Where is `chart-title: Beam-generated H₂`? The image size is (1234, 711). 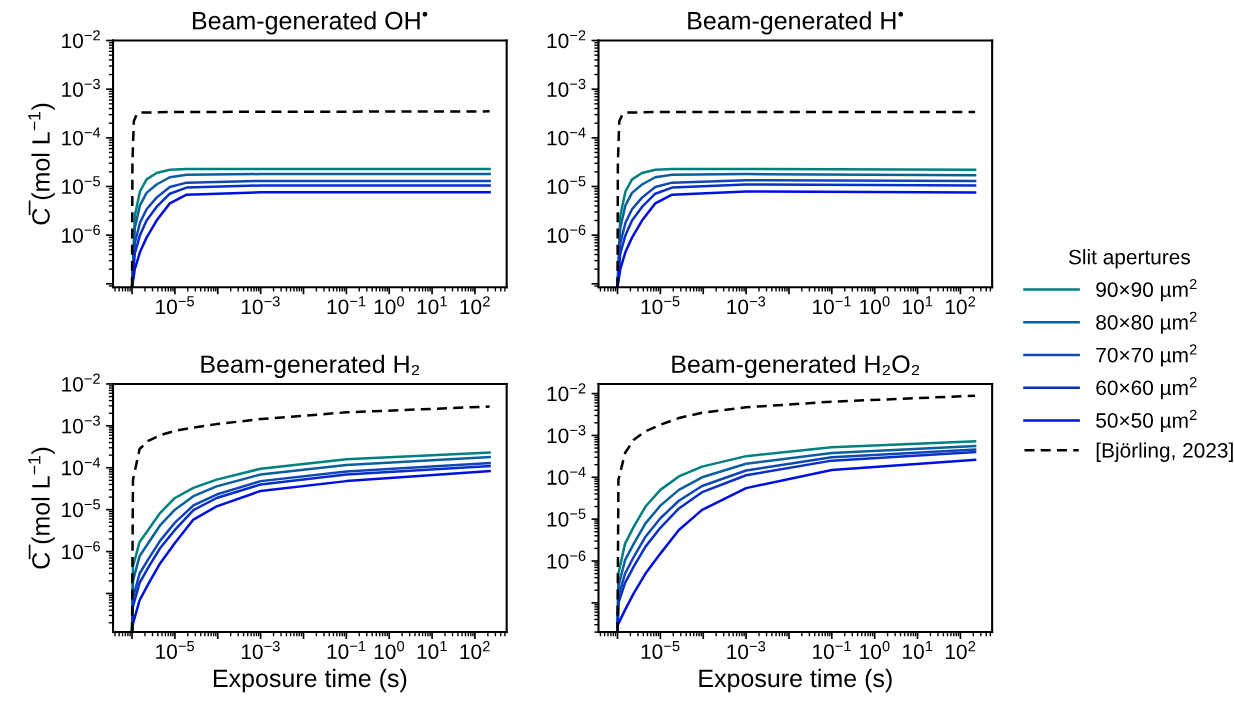 chart-title: Beam-generated H₂ is located at coordinates (310, 366).